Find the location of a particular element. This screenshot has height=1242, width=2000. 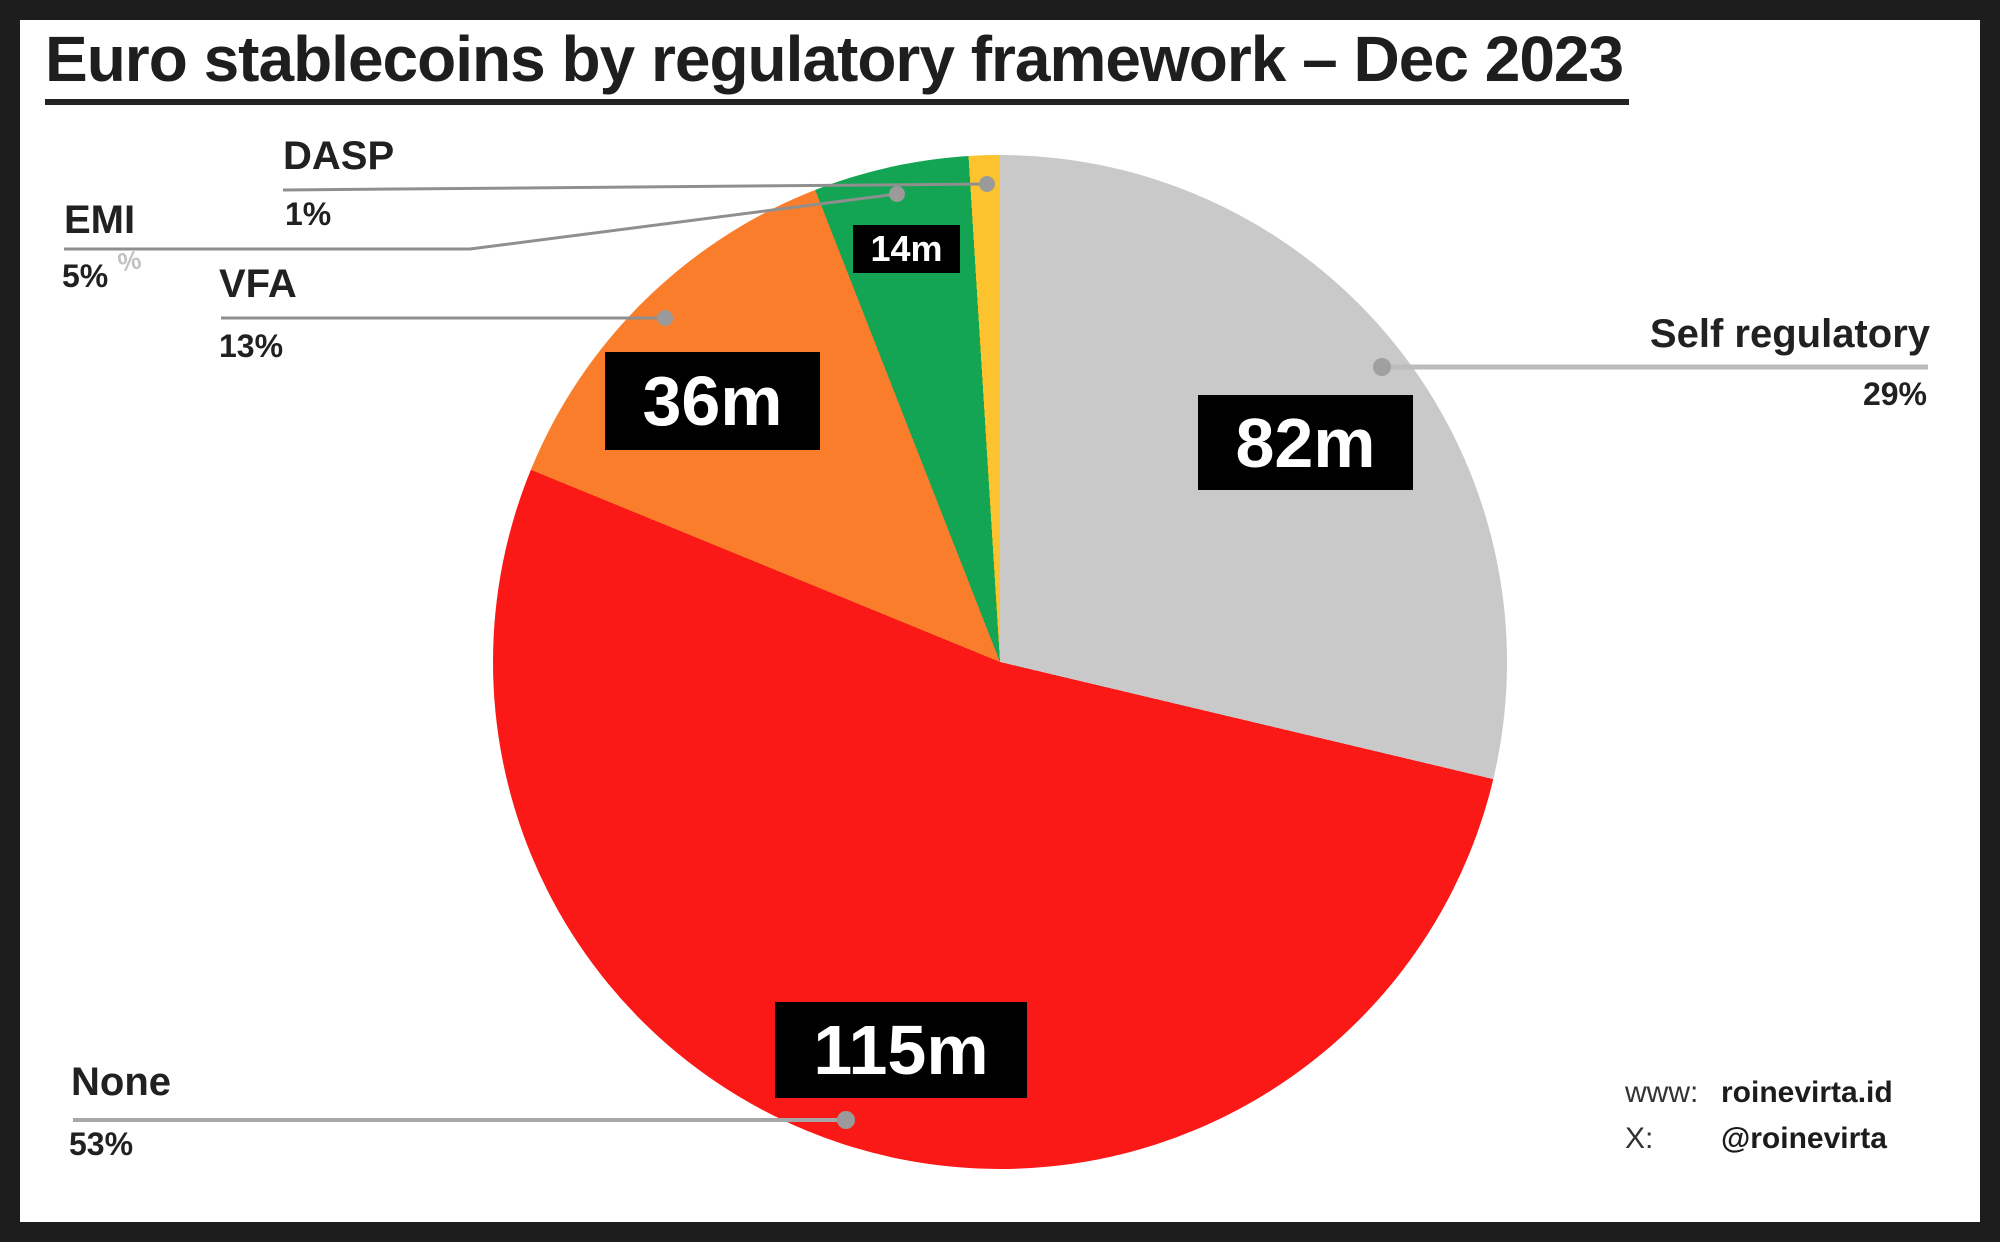

ghost-percent-artifact: % is located at coordinates (129, 261).